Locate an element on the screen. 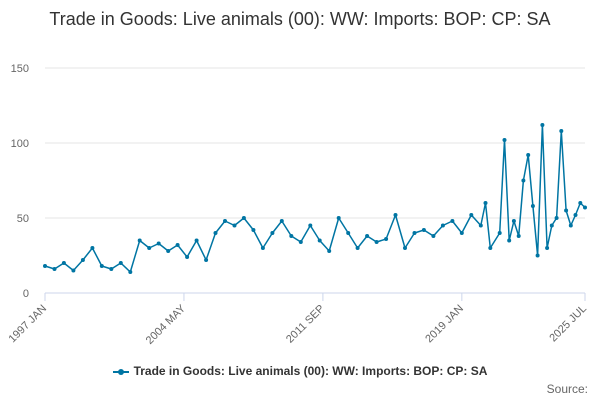 The width and height of the screenshot is (600, 400). y-tick-label-2: 100 is located at coordinates (20, 144).